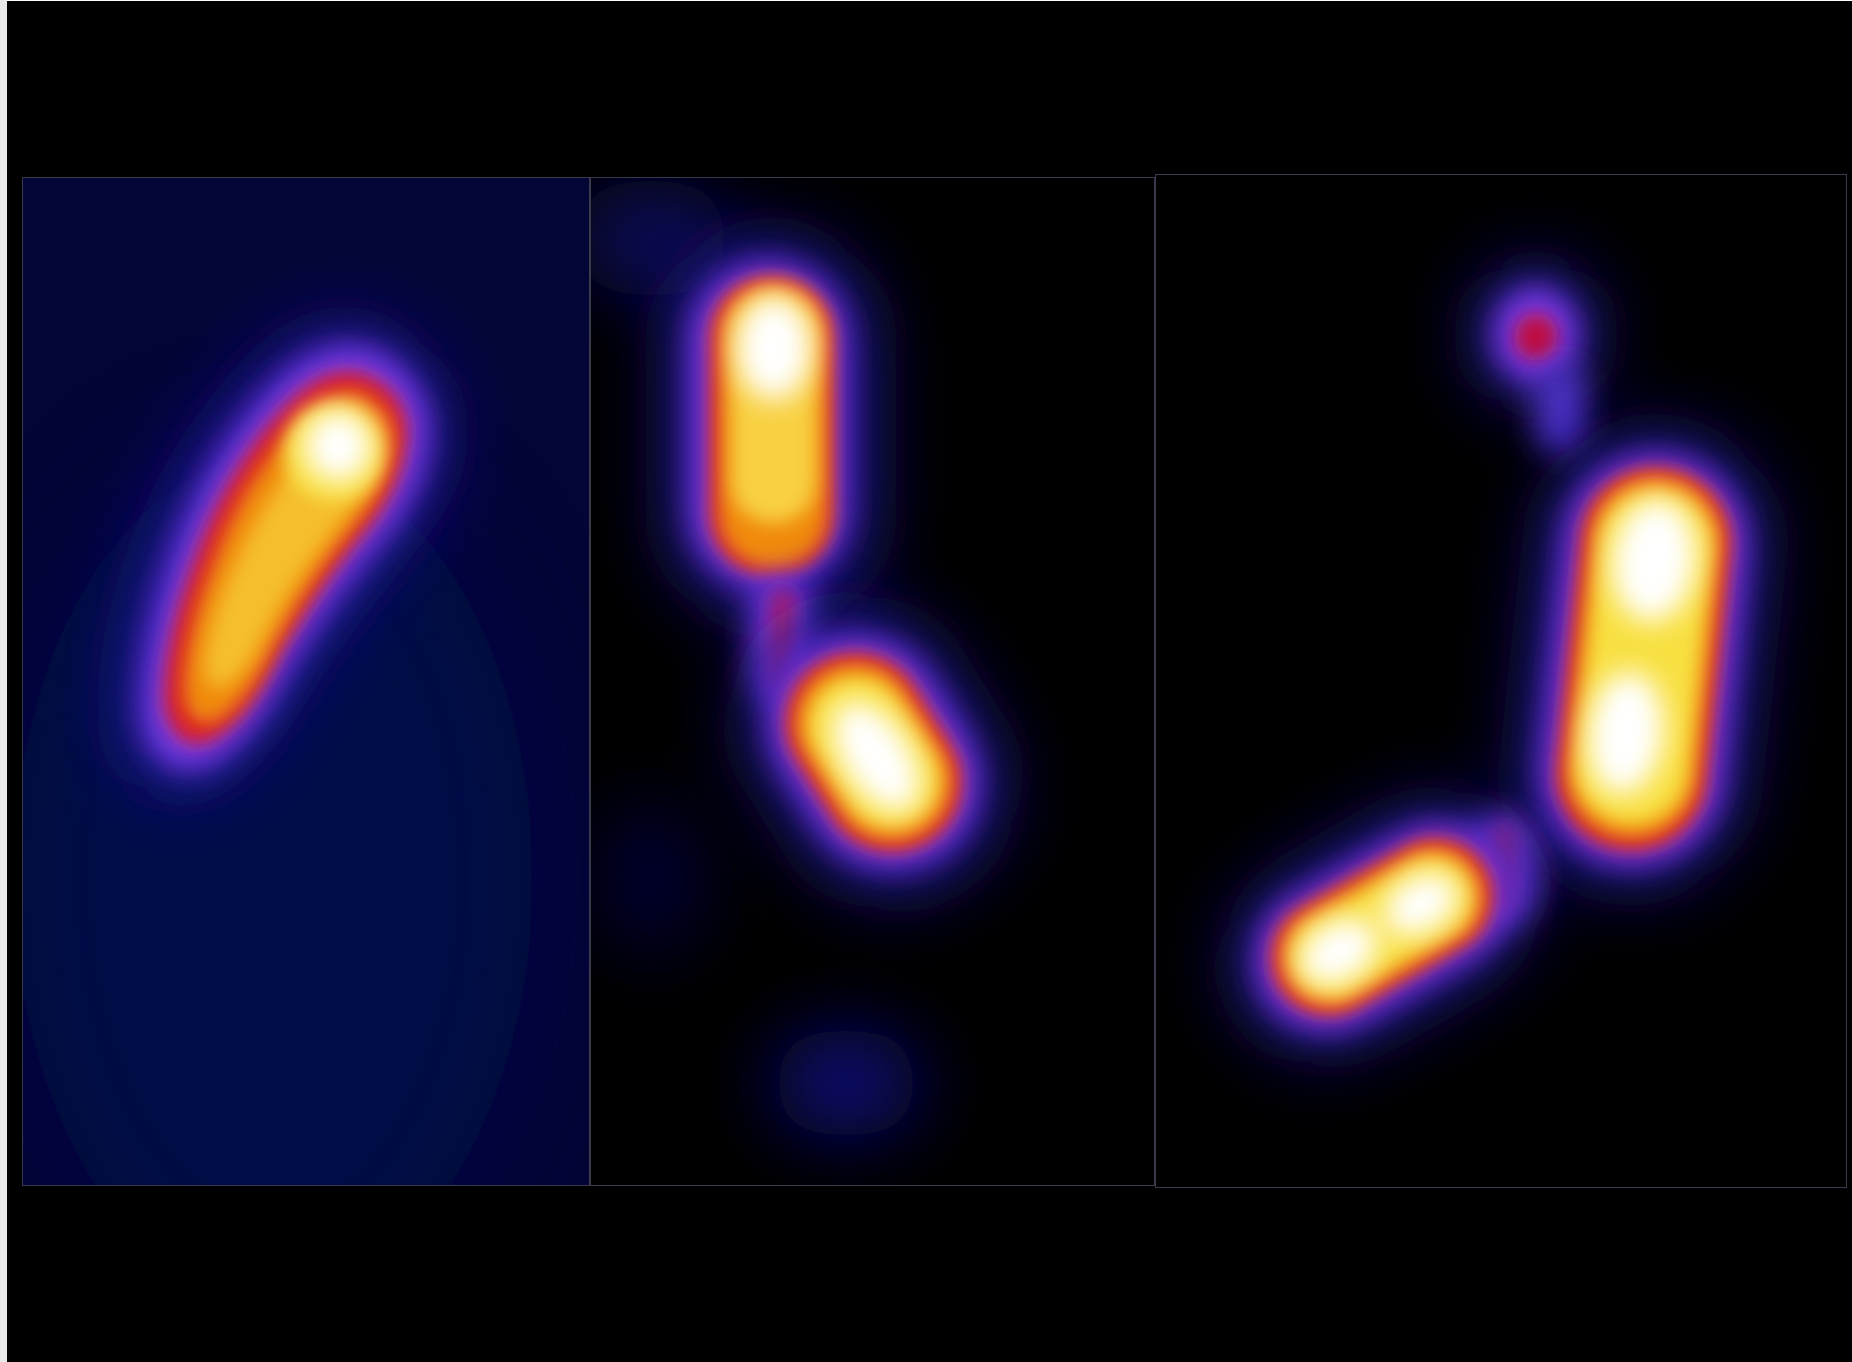 The width and height of the screenshot is (1852, 1362). What do you see at coordinates (3, 681) in the screenshot?
I see `left-margin-strip` at bounding box center [3, 681].